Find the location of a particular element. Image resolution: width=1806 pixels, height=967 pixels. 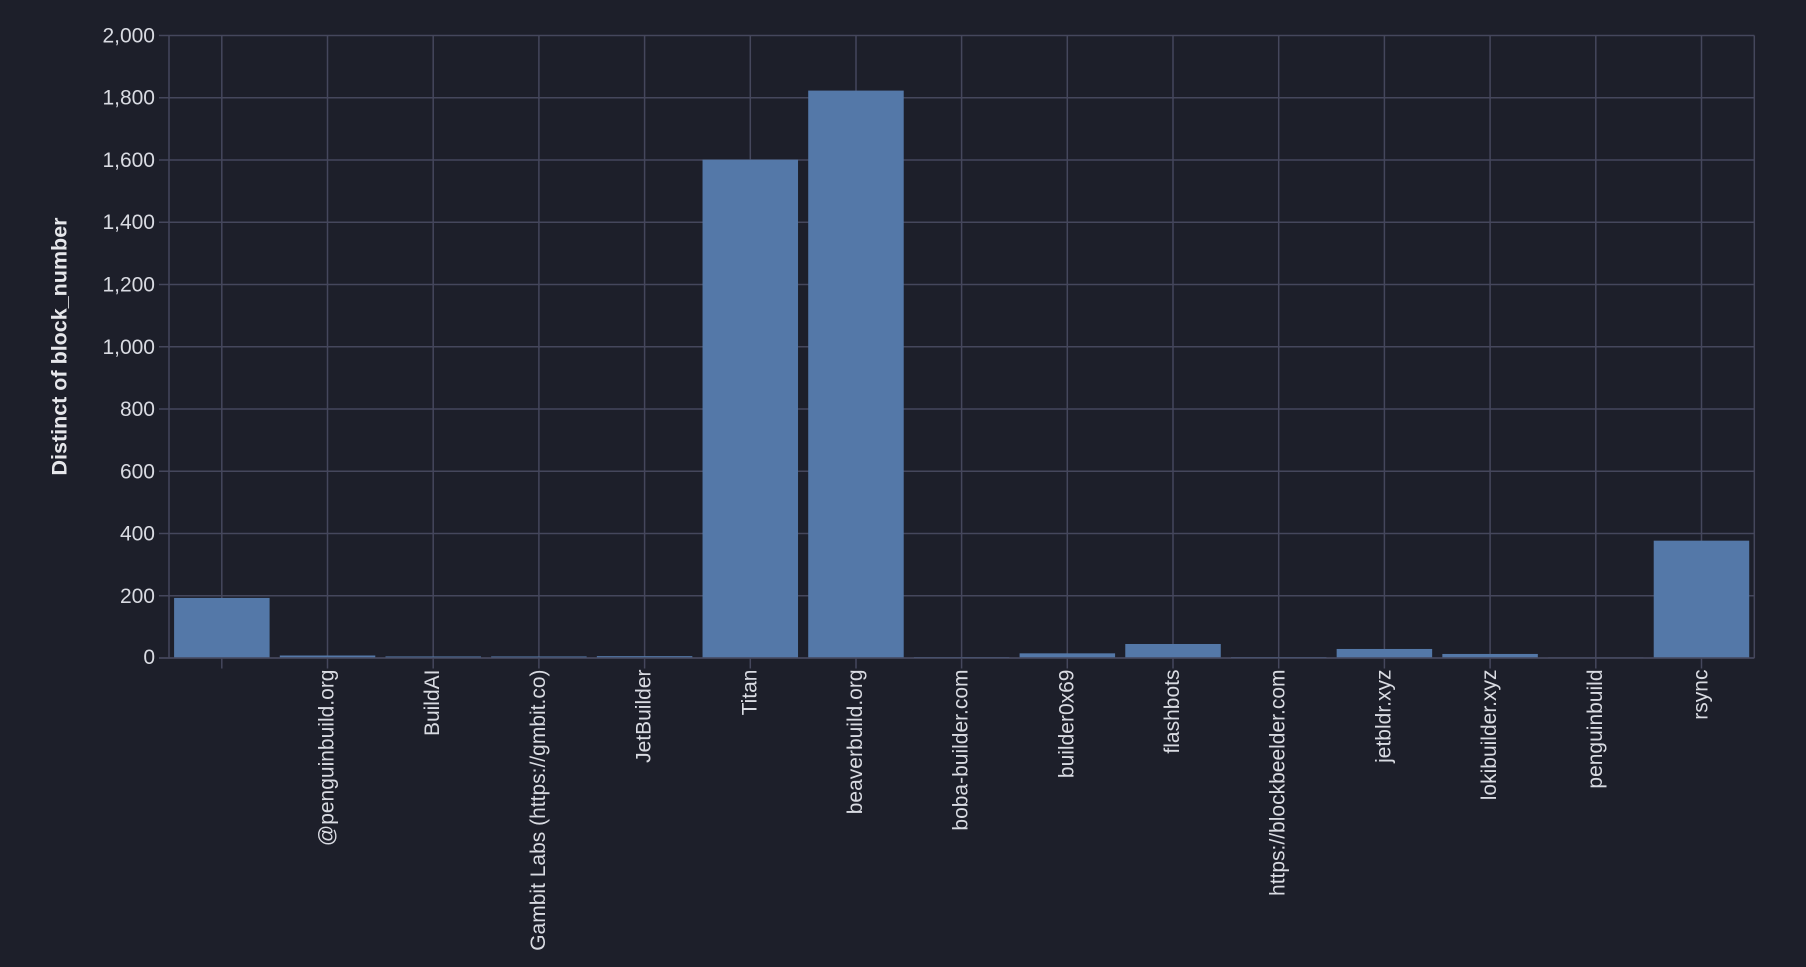

svg-text: @penguinbuild.org is located at coordinates (327, 758).